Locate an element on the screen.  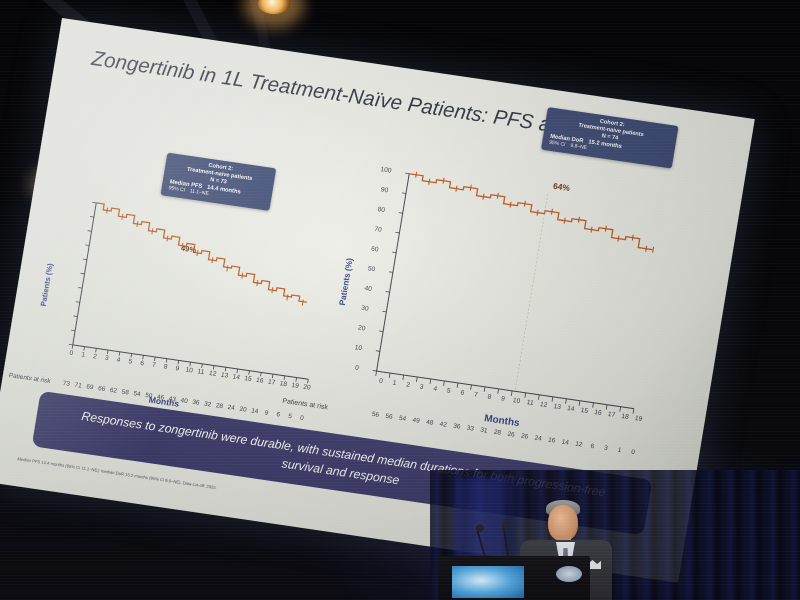
pfs-ci-label: 95% CI is located at coordinates (177, 189).